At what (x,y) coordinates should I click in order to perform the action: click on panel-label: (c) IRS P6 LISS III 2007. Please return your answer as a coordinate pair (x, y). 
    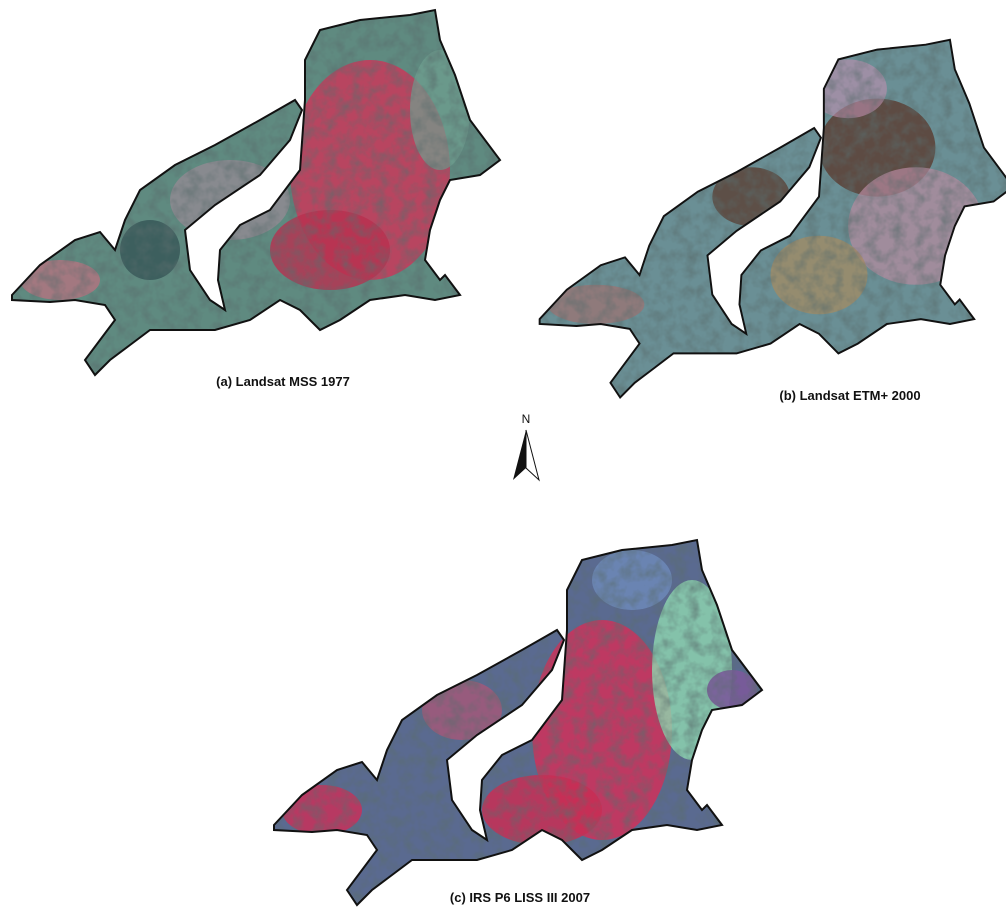
    Looking at the image, I should click on (520, 897).